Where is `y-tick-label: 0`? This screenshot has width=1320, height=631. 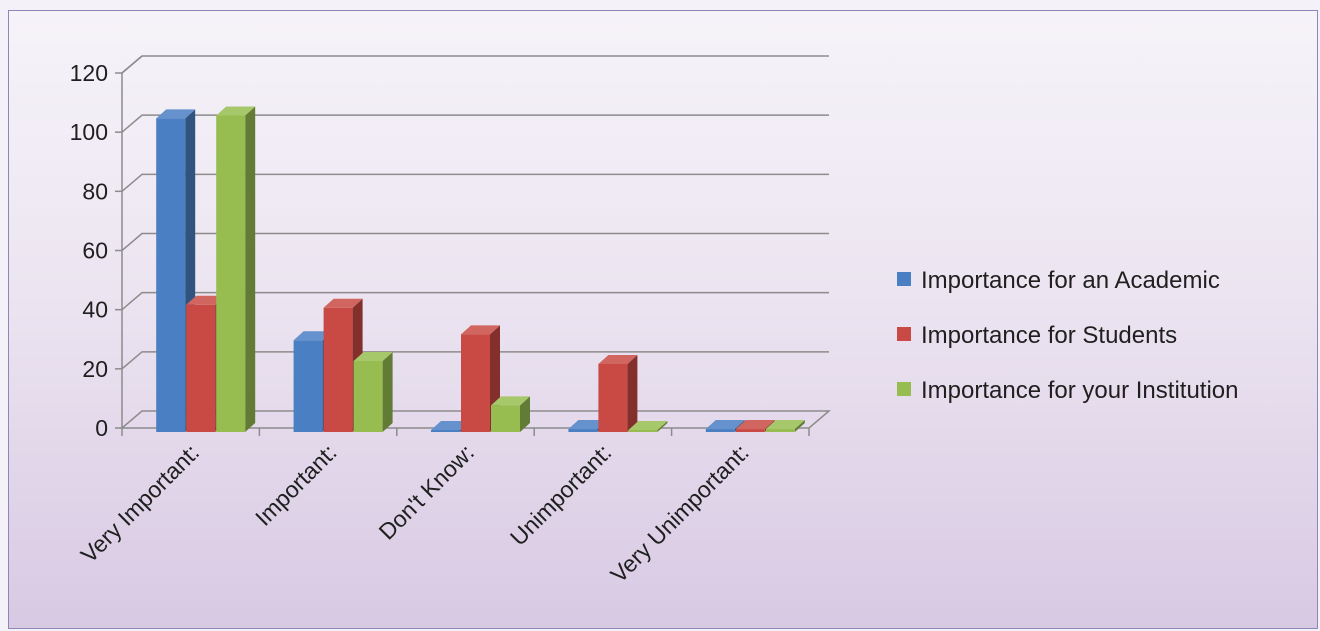
y-tick-label: 0 is located at coordinates (101, 428).